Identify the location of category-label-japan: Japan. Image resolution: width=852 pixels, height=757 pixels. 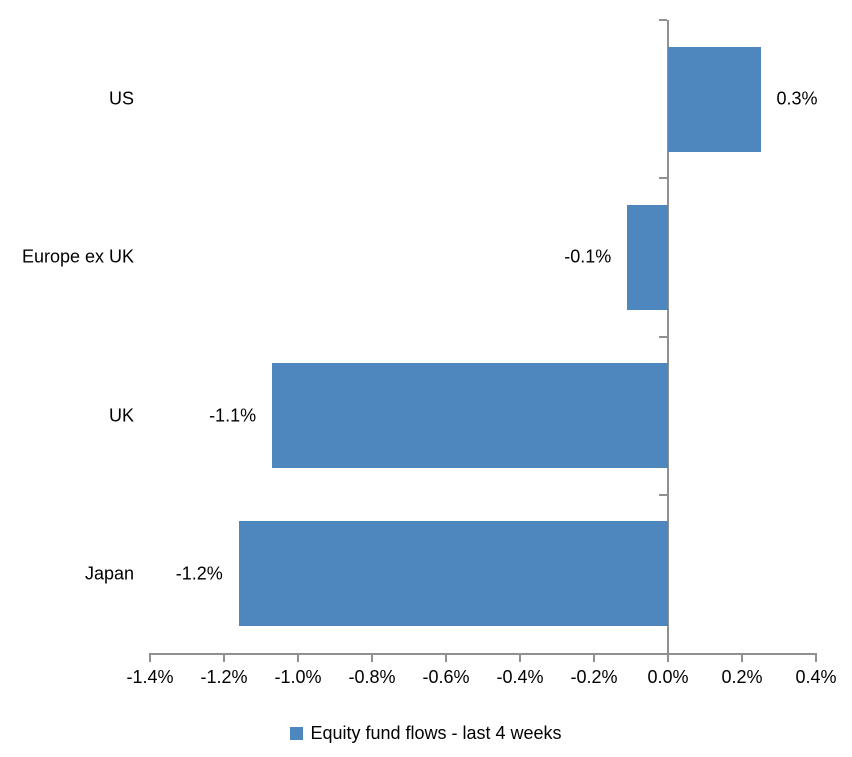
(109, 573).